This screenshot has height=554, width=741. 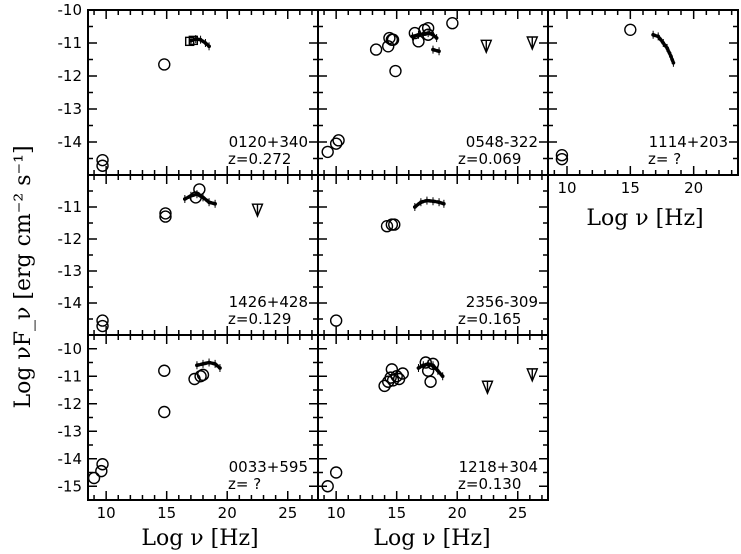 What do you see at coordinates (70, 404) in the screenshot?
I see `panel-0033-595-ytick-label: -12` at bounding box center [70, 404].